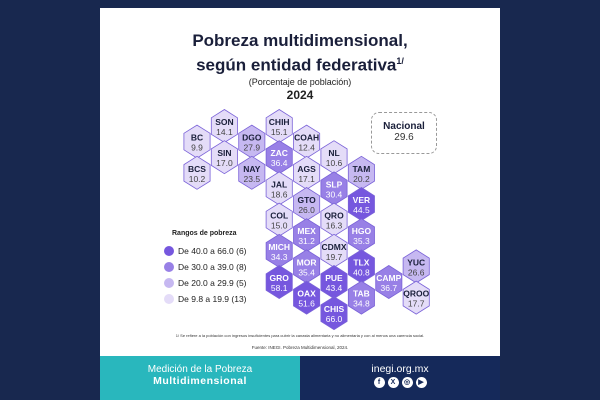 The width and height of the screenshot is (600, 400). What do you see at coordinates (279, 132) in the screenshot?
I see `state-value: 15.1` at bounding box center [279, 132].